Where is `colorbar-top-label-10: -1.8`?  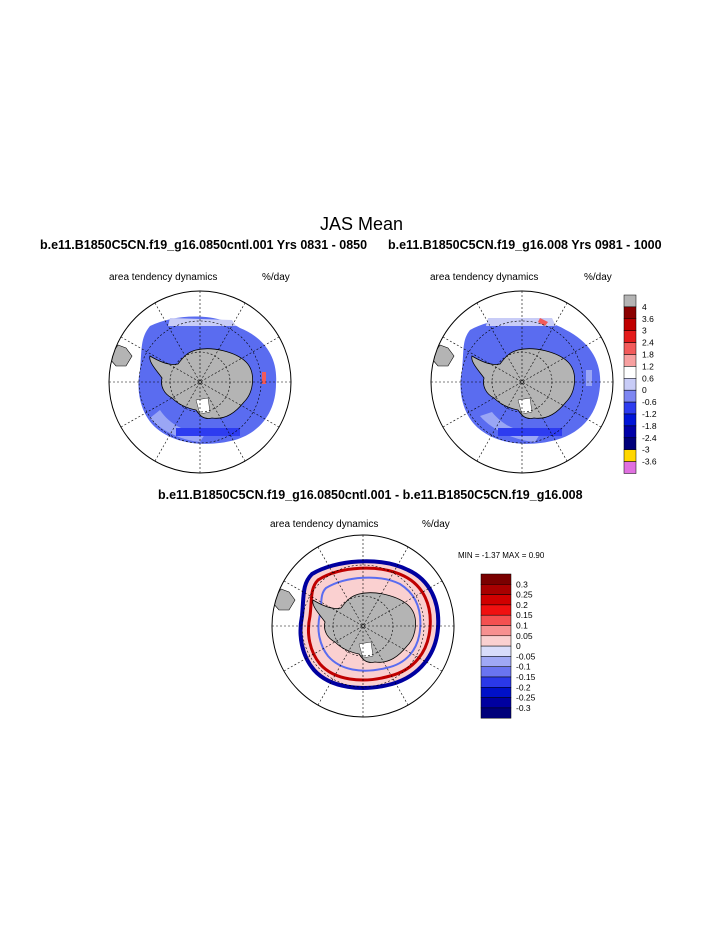
colorbar-top-label-10: -1.8 is located at coordinates (649, 426).